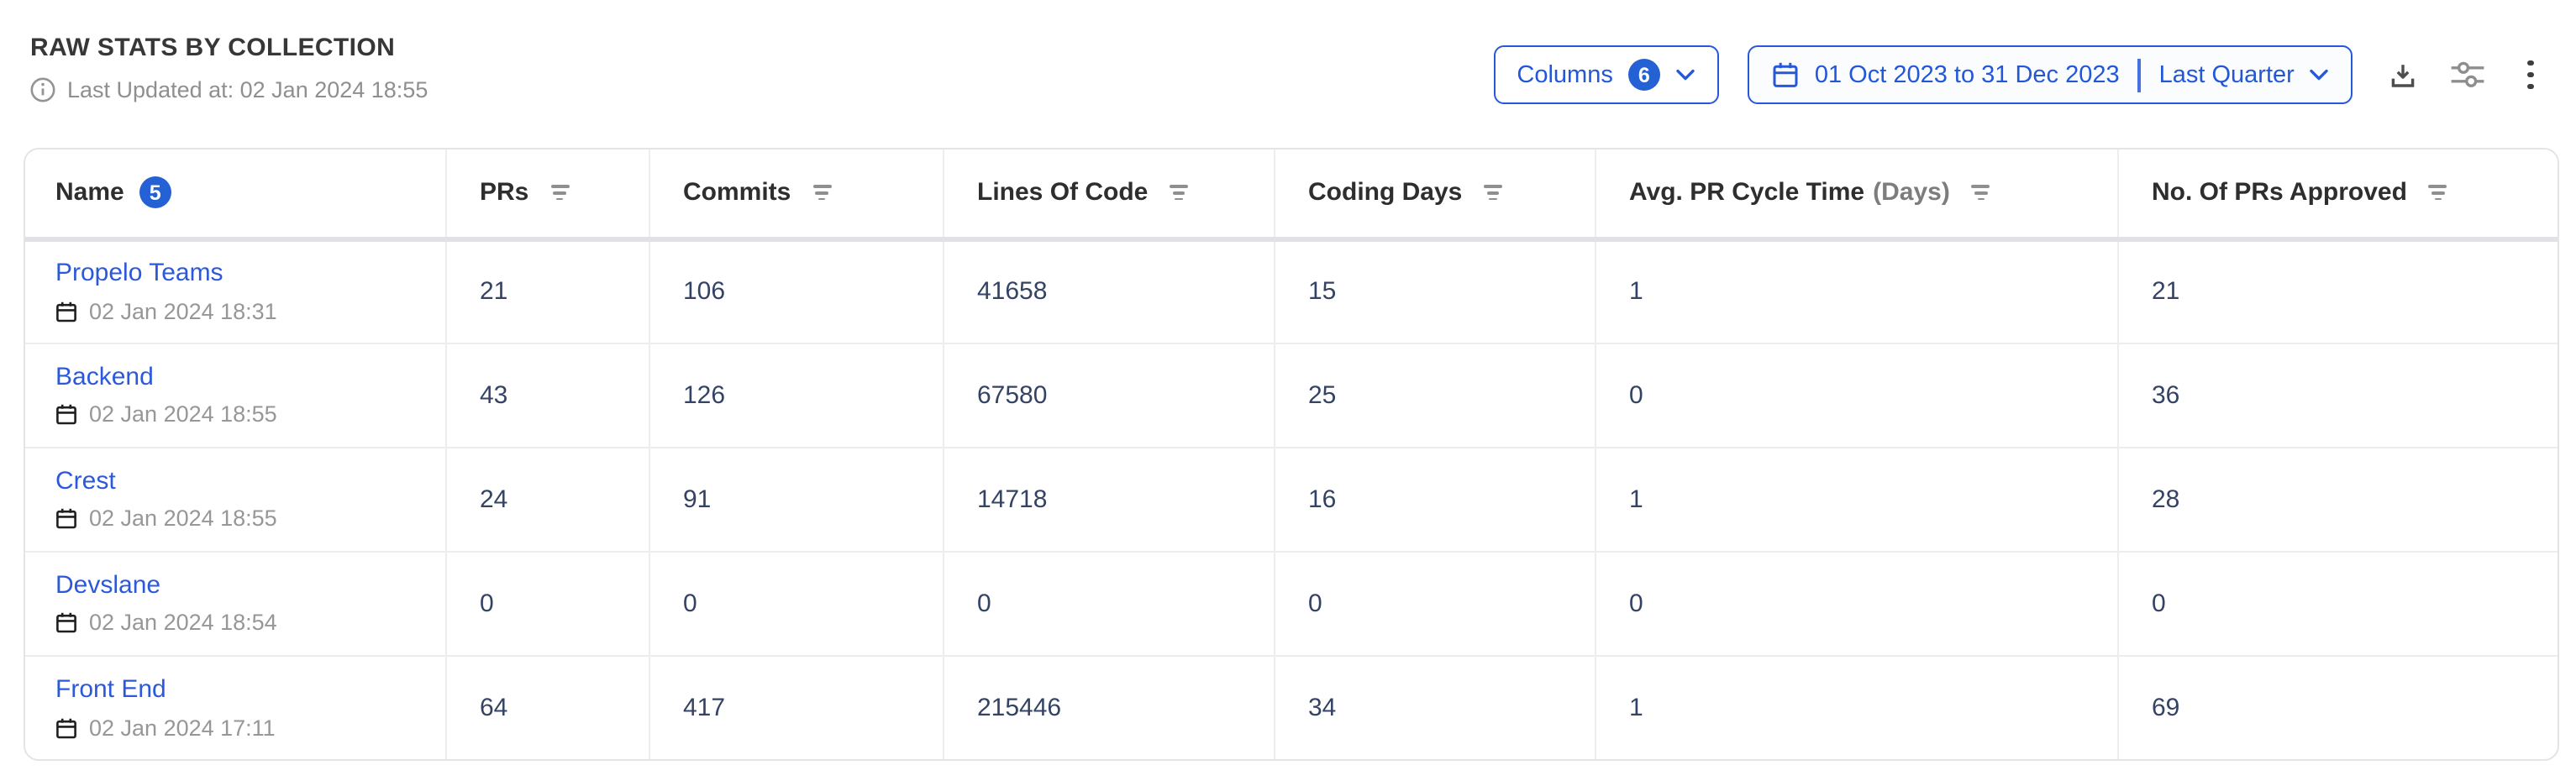 The width and height of the screenshot is (2576, 781). What do you see at coordinates (42, 89) in the screenshot?
I see `info-circle-icon` at bounding box center [42, 89].